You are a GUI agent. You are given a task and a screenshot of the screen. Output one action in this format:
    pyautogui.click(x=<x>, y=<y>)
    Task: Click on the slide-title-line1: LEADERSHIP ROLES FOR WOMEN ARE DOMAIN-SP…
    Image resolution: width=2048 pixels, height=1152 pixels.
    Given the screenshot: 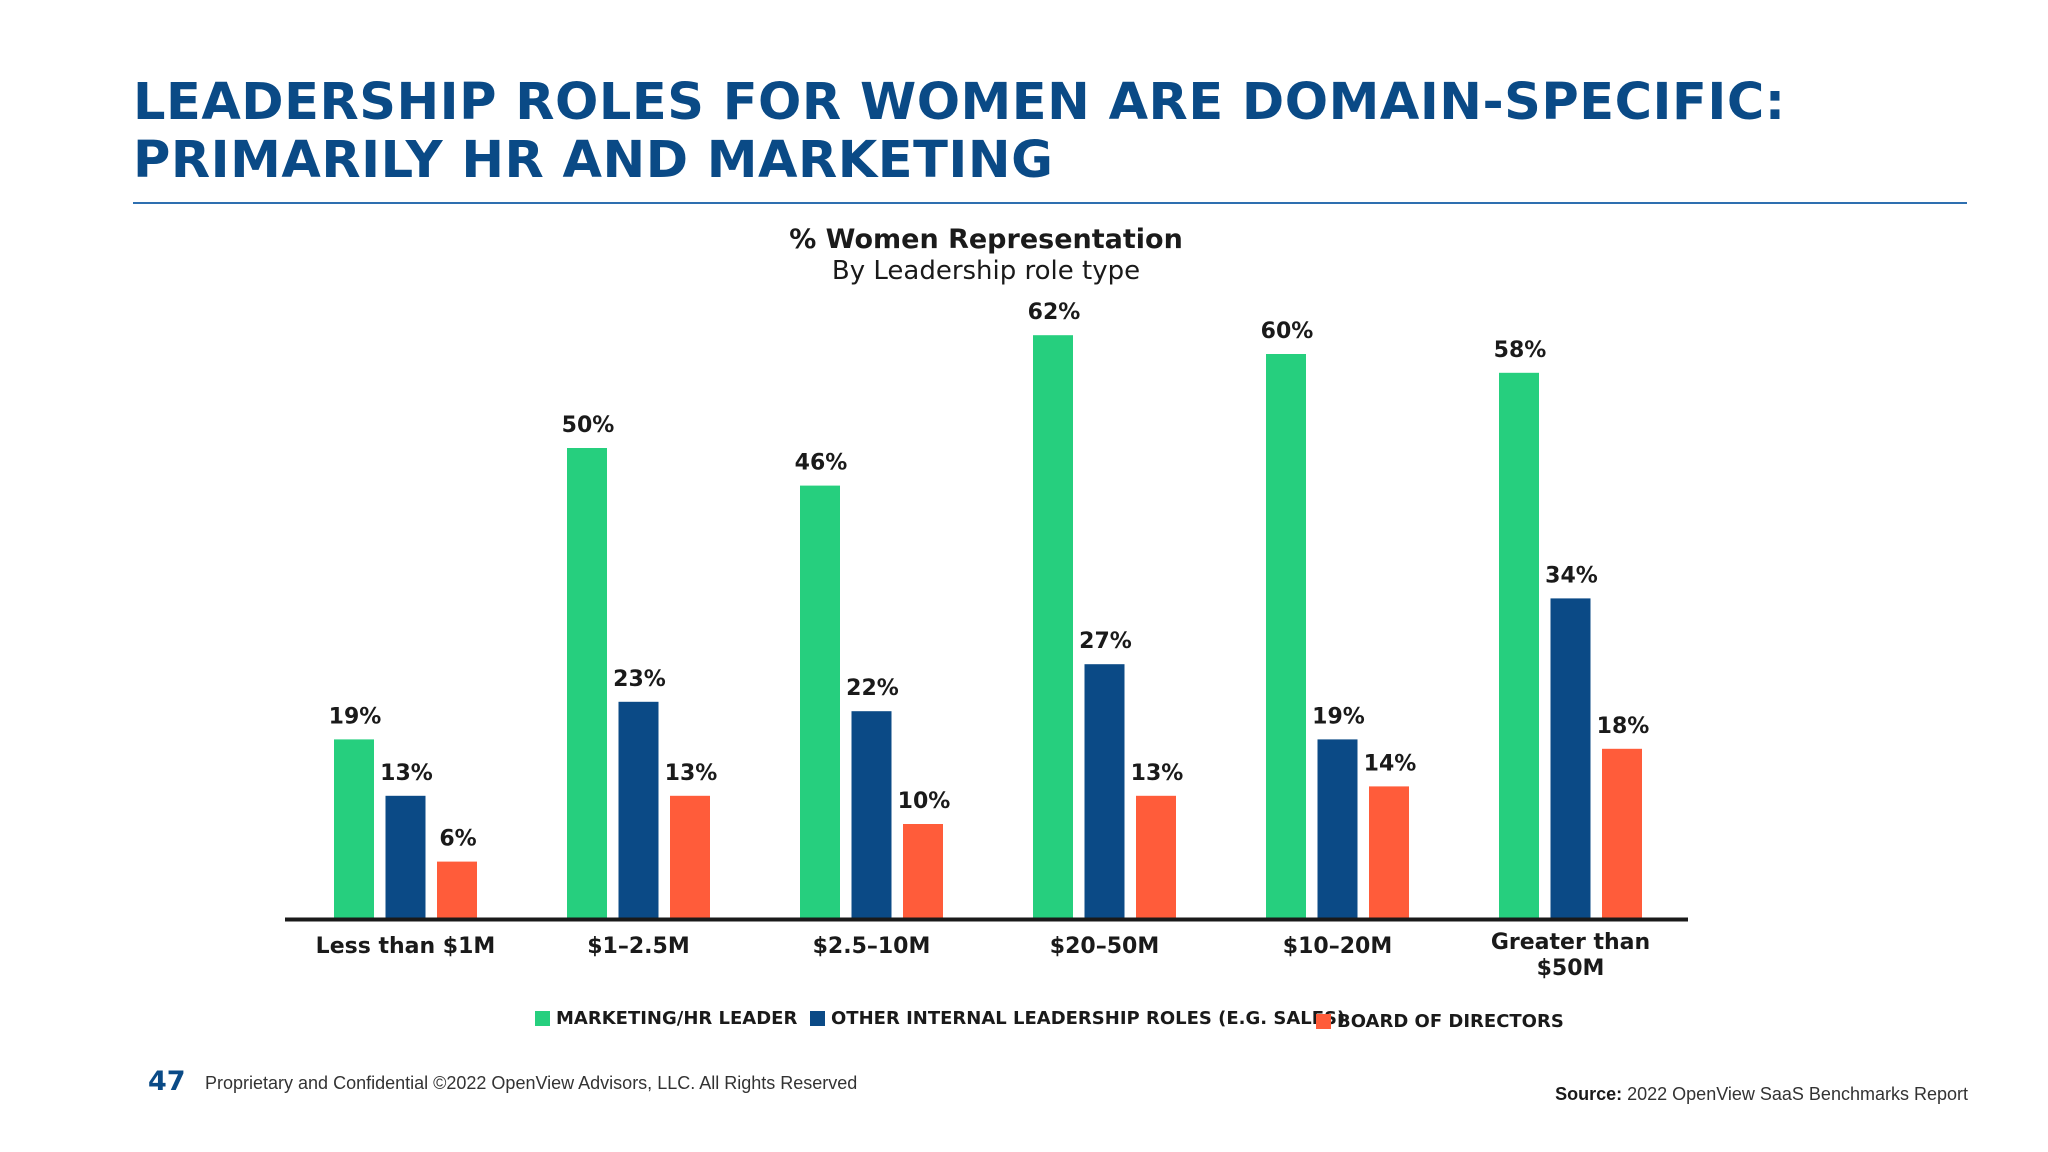 What is the action you would take?
    pyautogui.click(x=959, y=102)
    